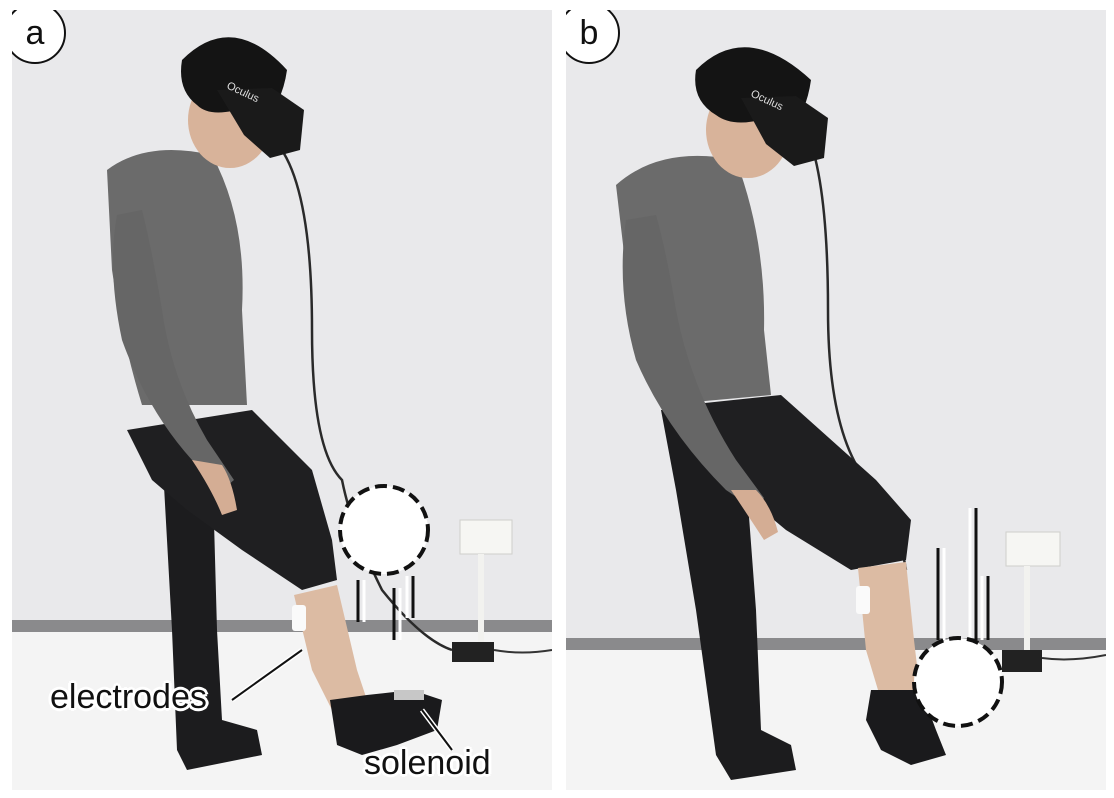 The width and height of the screenshot is (1114, 798). I want to click on solenoid-leader-line, so click(437, 730).